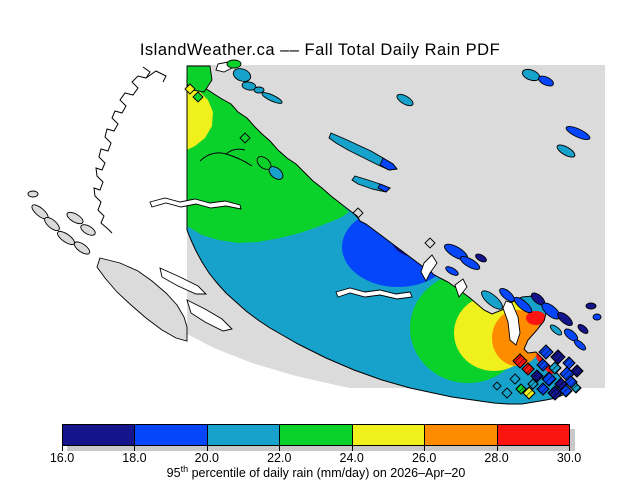 The image size is (640, 480). Describe the element at coordinates (207, 458) in the screenshot. I see `colorbar-tick-label: 20.0` at that location.